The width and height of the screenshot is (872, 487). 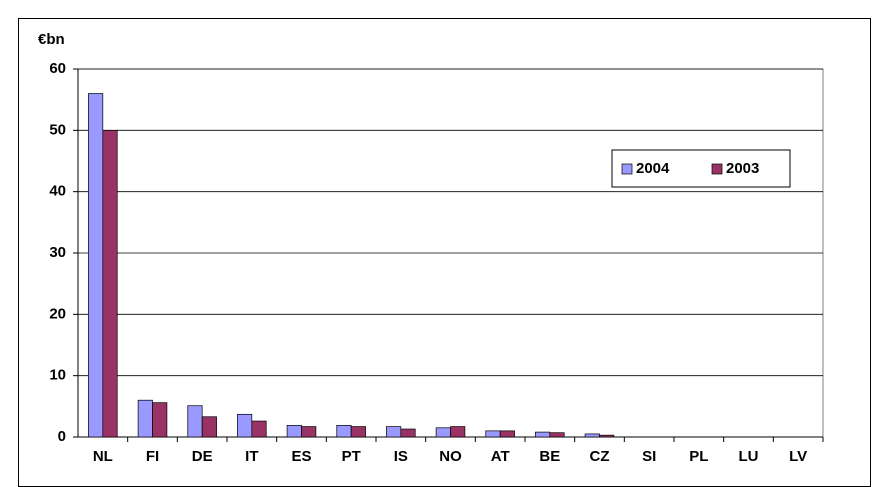 I want to click on y-tick-label: 20, so click(x=57, y=313).